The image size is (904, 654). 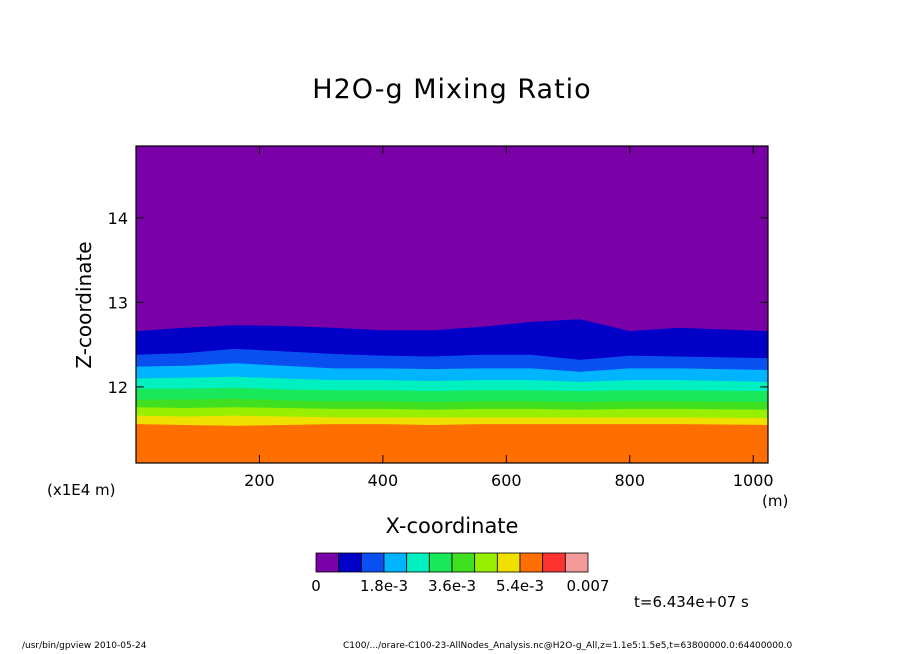 What do you see at coordinates (118, 218) in the screenshot?
I see `y-tick-label: 14` at bounding box center [118, 218].